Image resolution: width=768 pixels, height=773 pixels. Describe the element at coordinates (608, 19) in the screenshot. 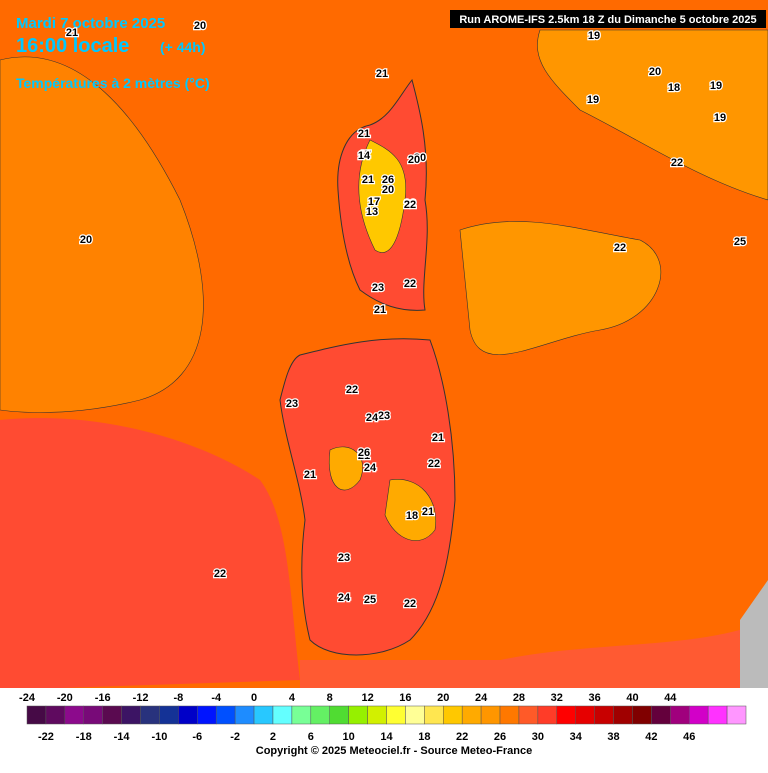

I see `run-box` at that location.